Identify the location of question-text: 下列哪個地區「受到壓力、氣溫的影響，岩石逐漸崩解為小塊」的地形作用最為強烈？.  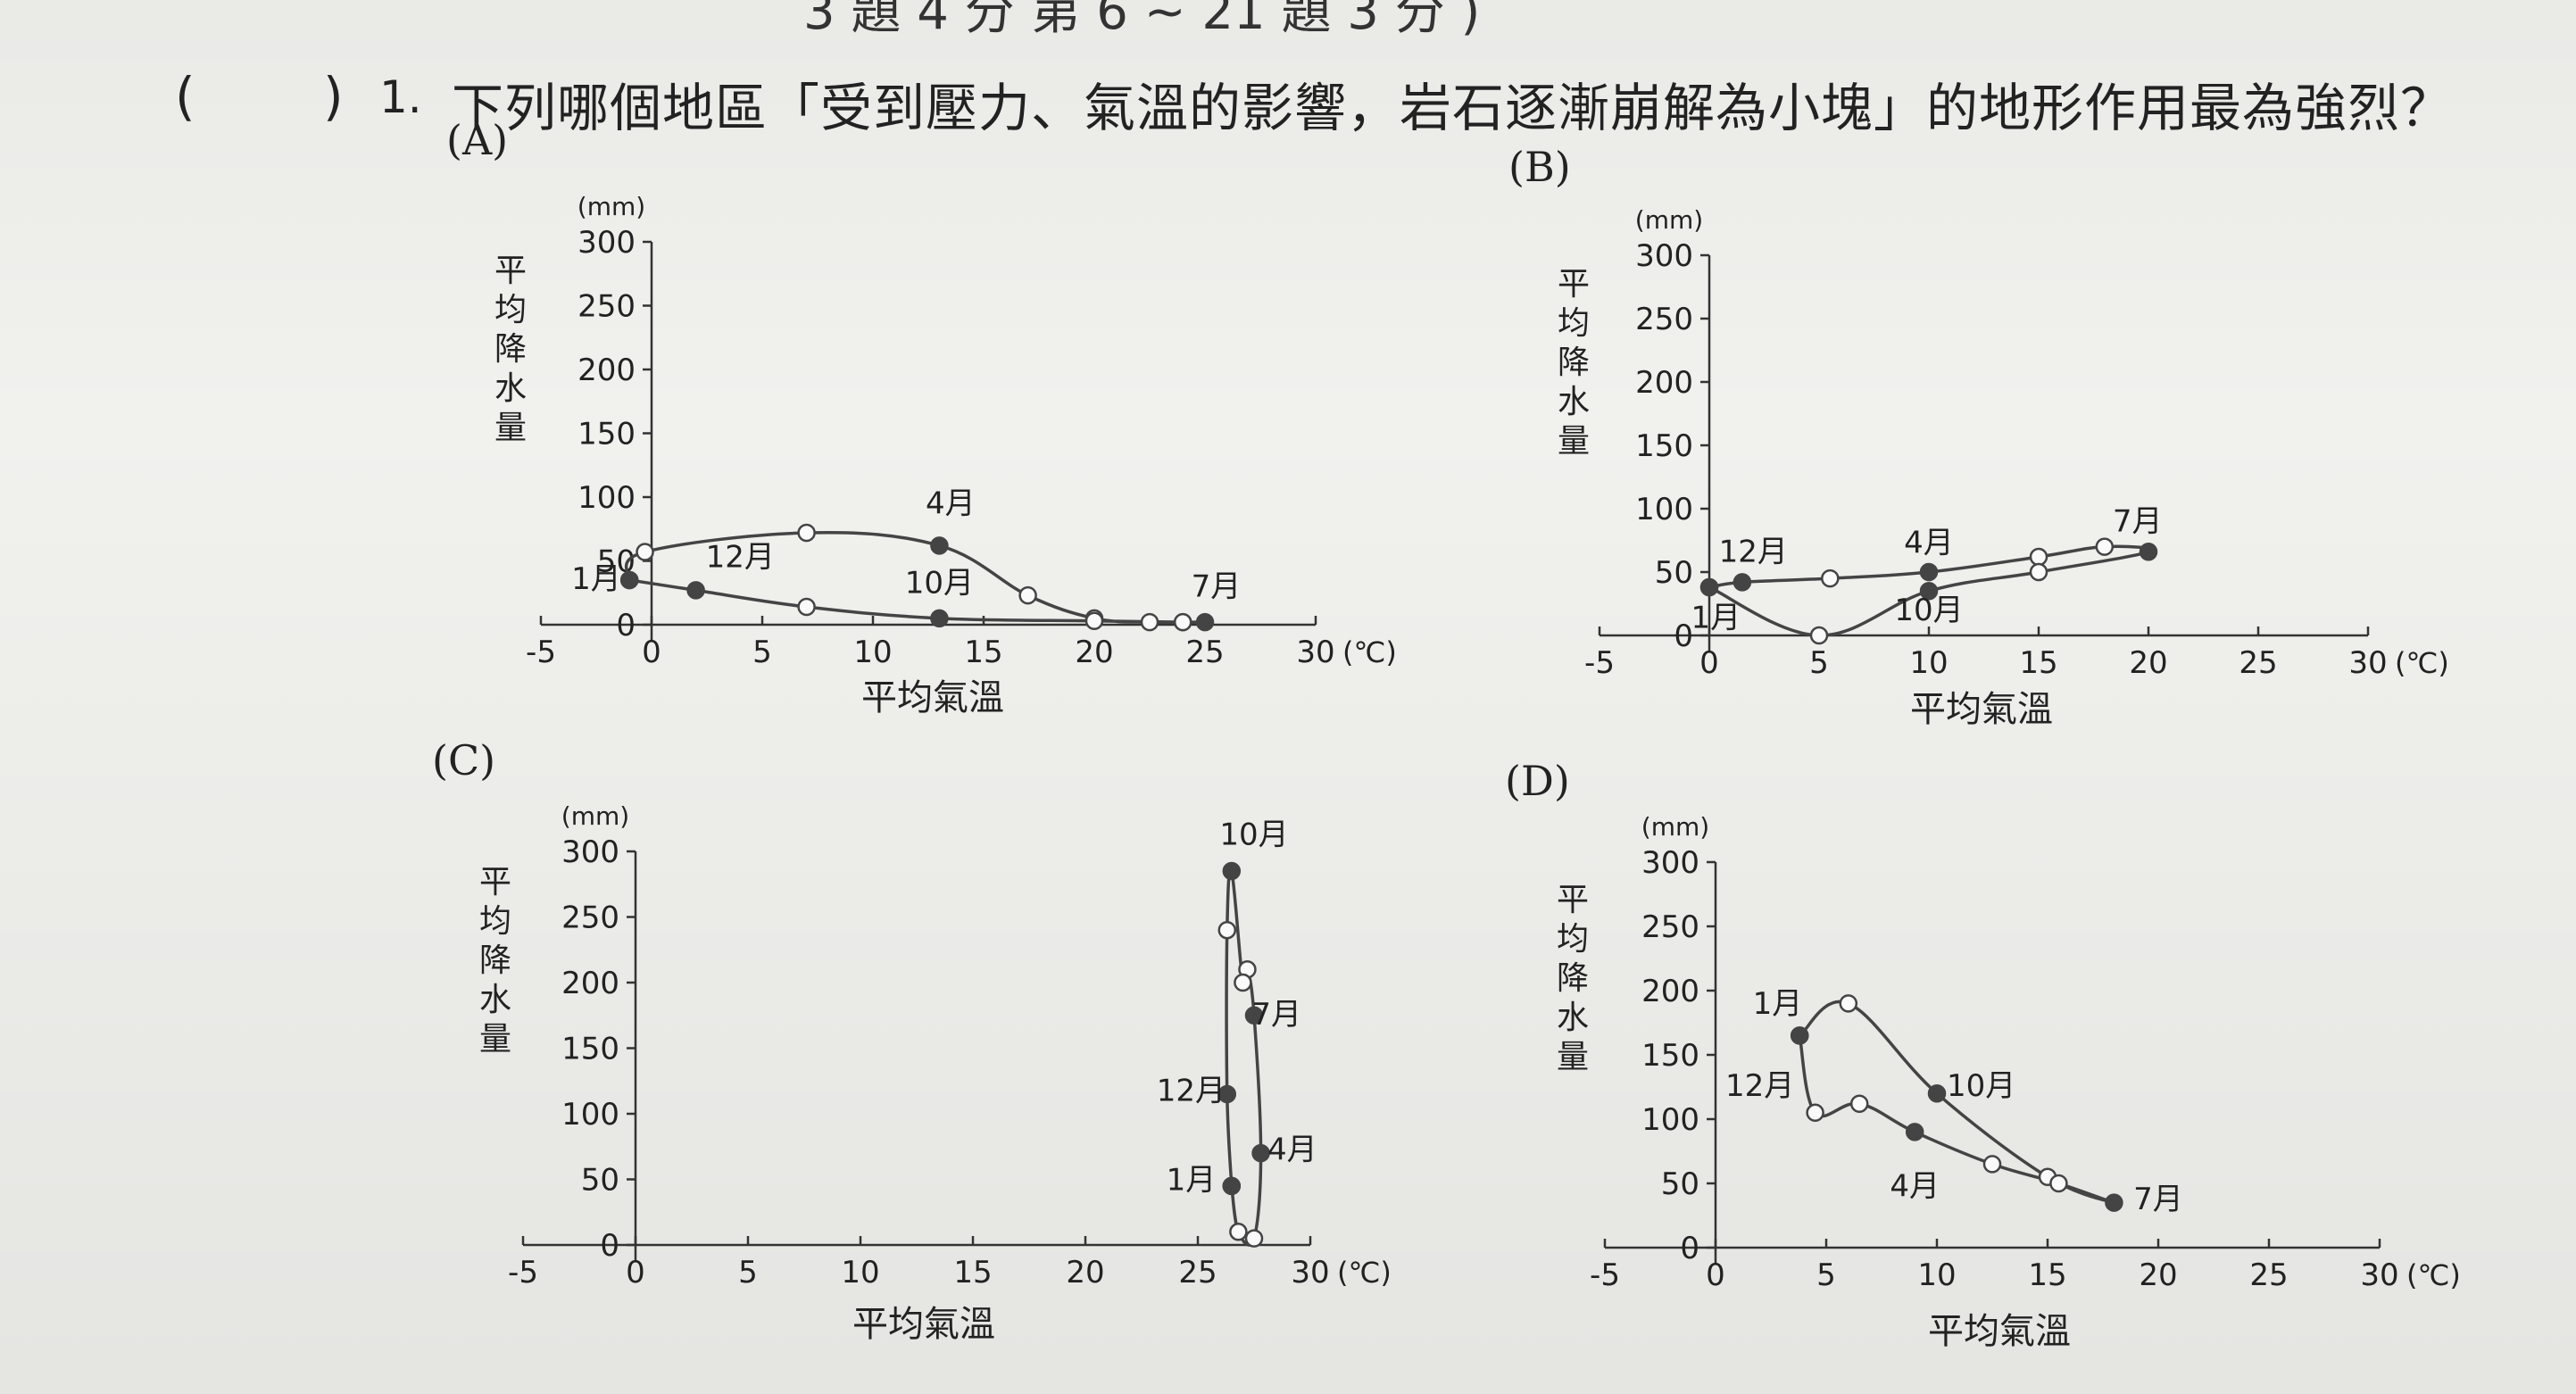
(1453, 108).